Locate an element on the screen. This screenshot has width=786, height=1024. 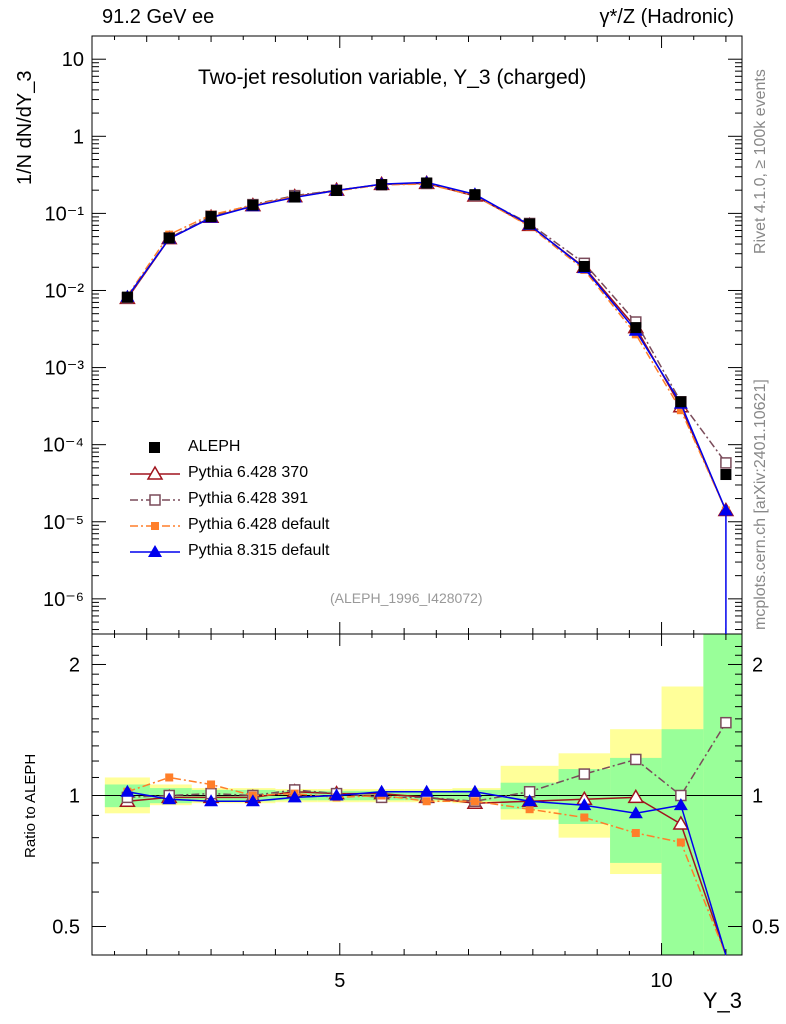
legend-marker-pythia6-default is located at coordinates (155, 526).